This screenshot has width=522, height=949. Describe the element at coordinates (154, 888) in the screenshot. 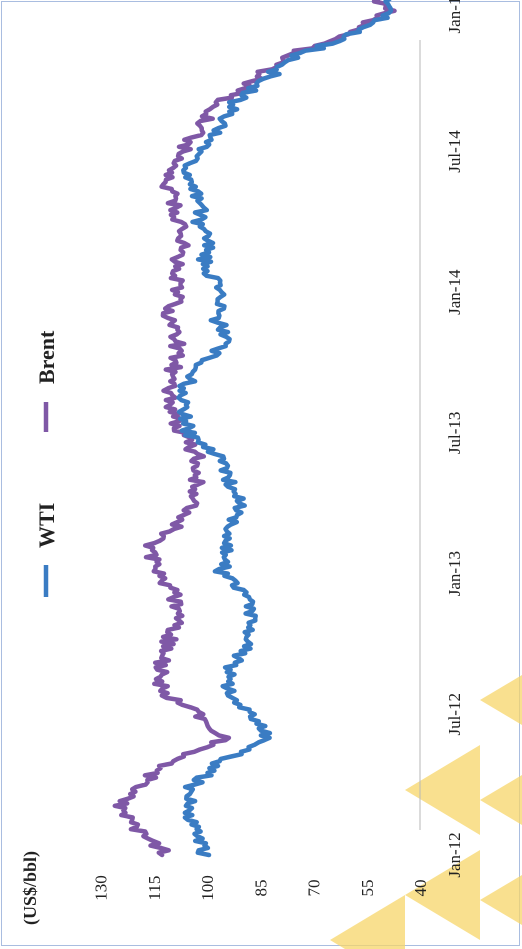

I see `y-tick-label: 115` at that location.